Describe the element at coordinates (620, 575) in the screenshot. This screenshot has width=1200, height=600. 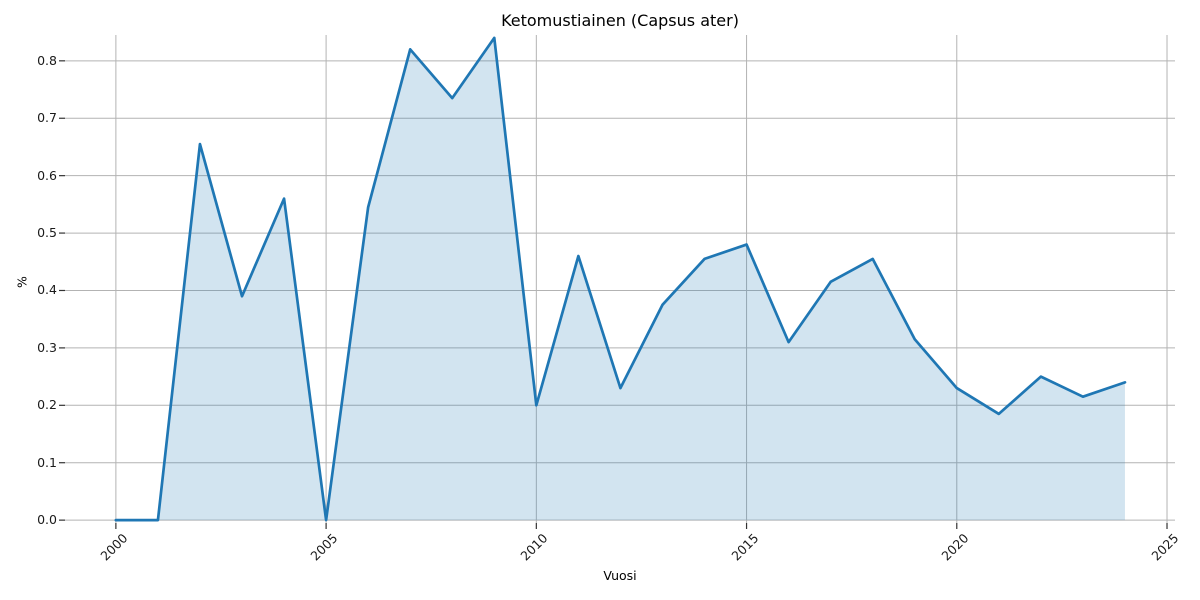
I see `x-axis-label: Vuosi` at that location.